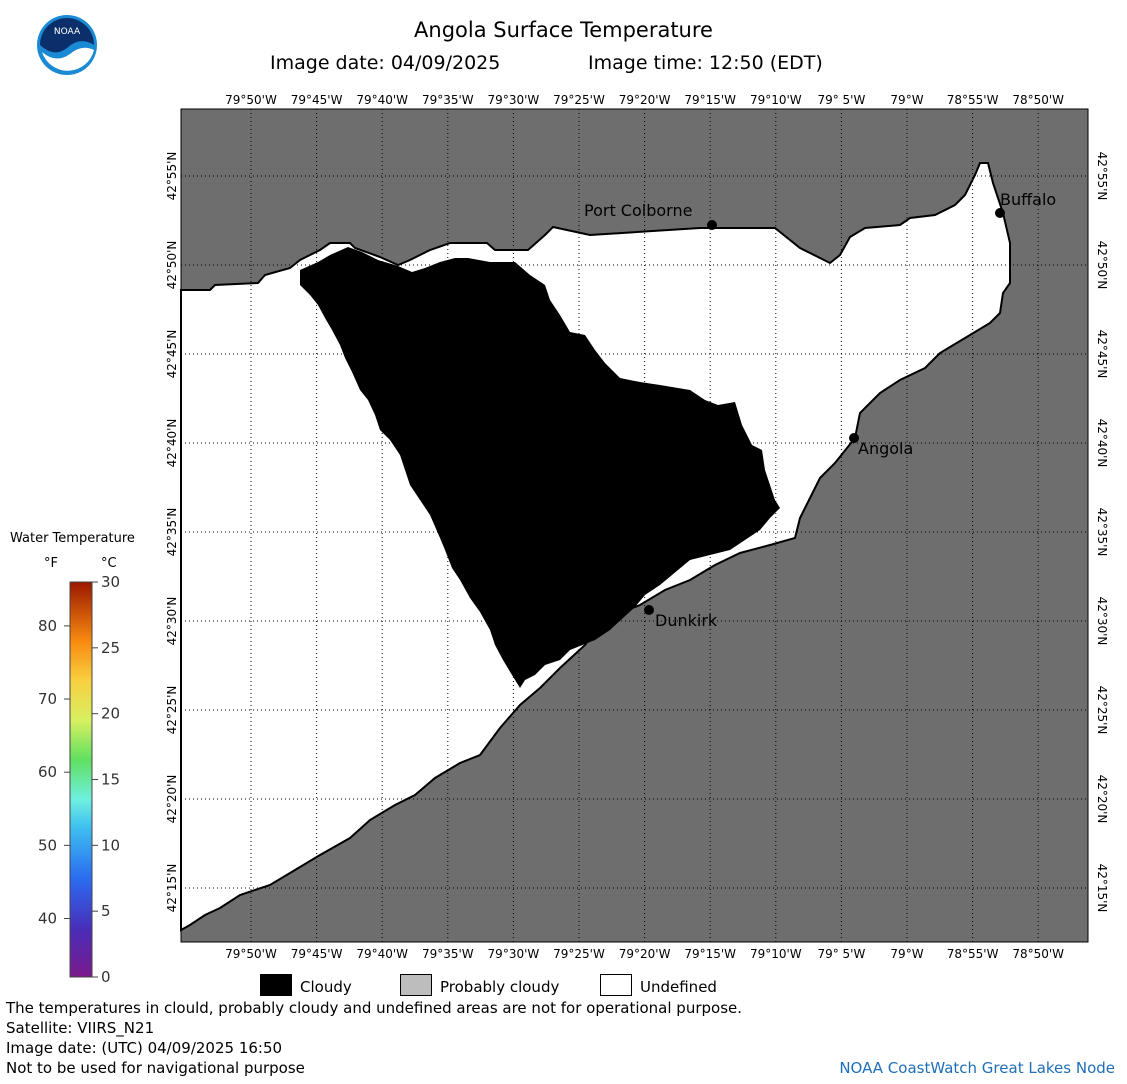  What do you see at coordinates (144, 1048) in the screenshot?
I see `utc-date-text: Image date: (UTC) 04/09/2025 16:50` at bounding box center [144, 1048].